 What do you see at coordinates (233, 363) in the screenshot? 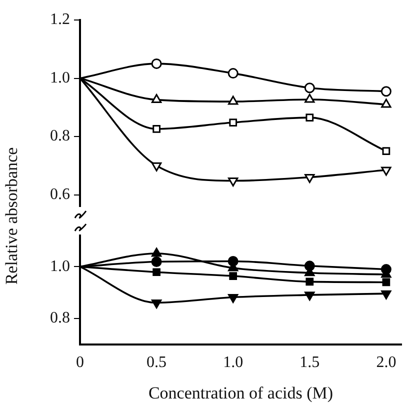
I see `x-tick-label: 1.0` at bounding box center [233, 363].